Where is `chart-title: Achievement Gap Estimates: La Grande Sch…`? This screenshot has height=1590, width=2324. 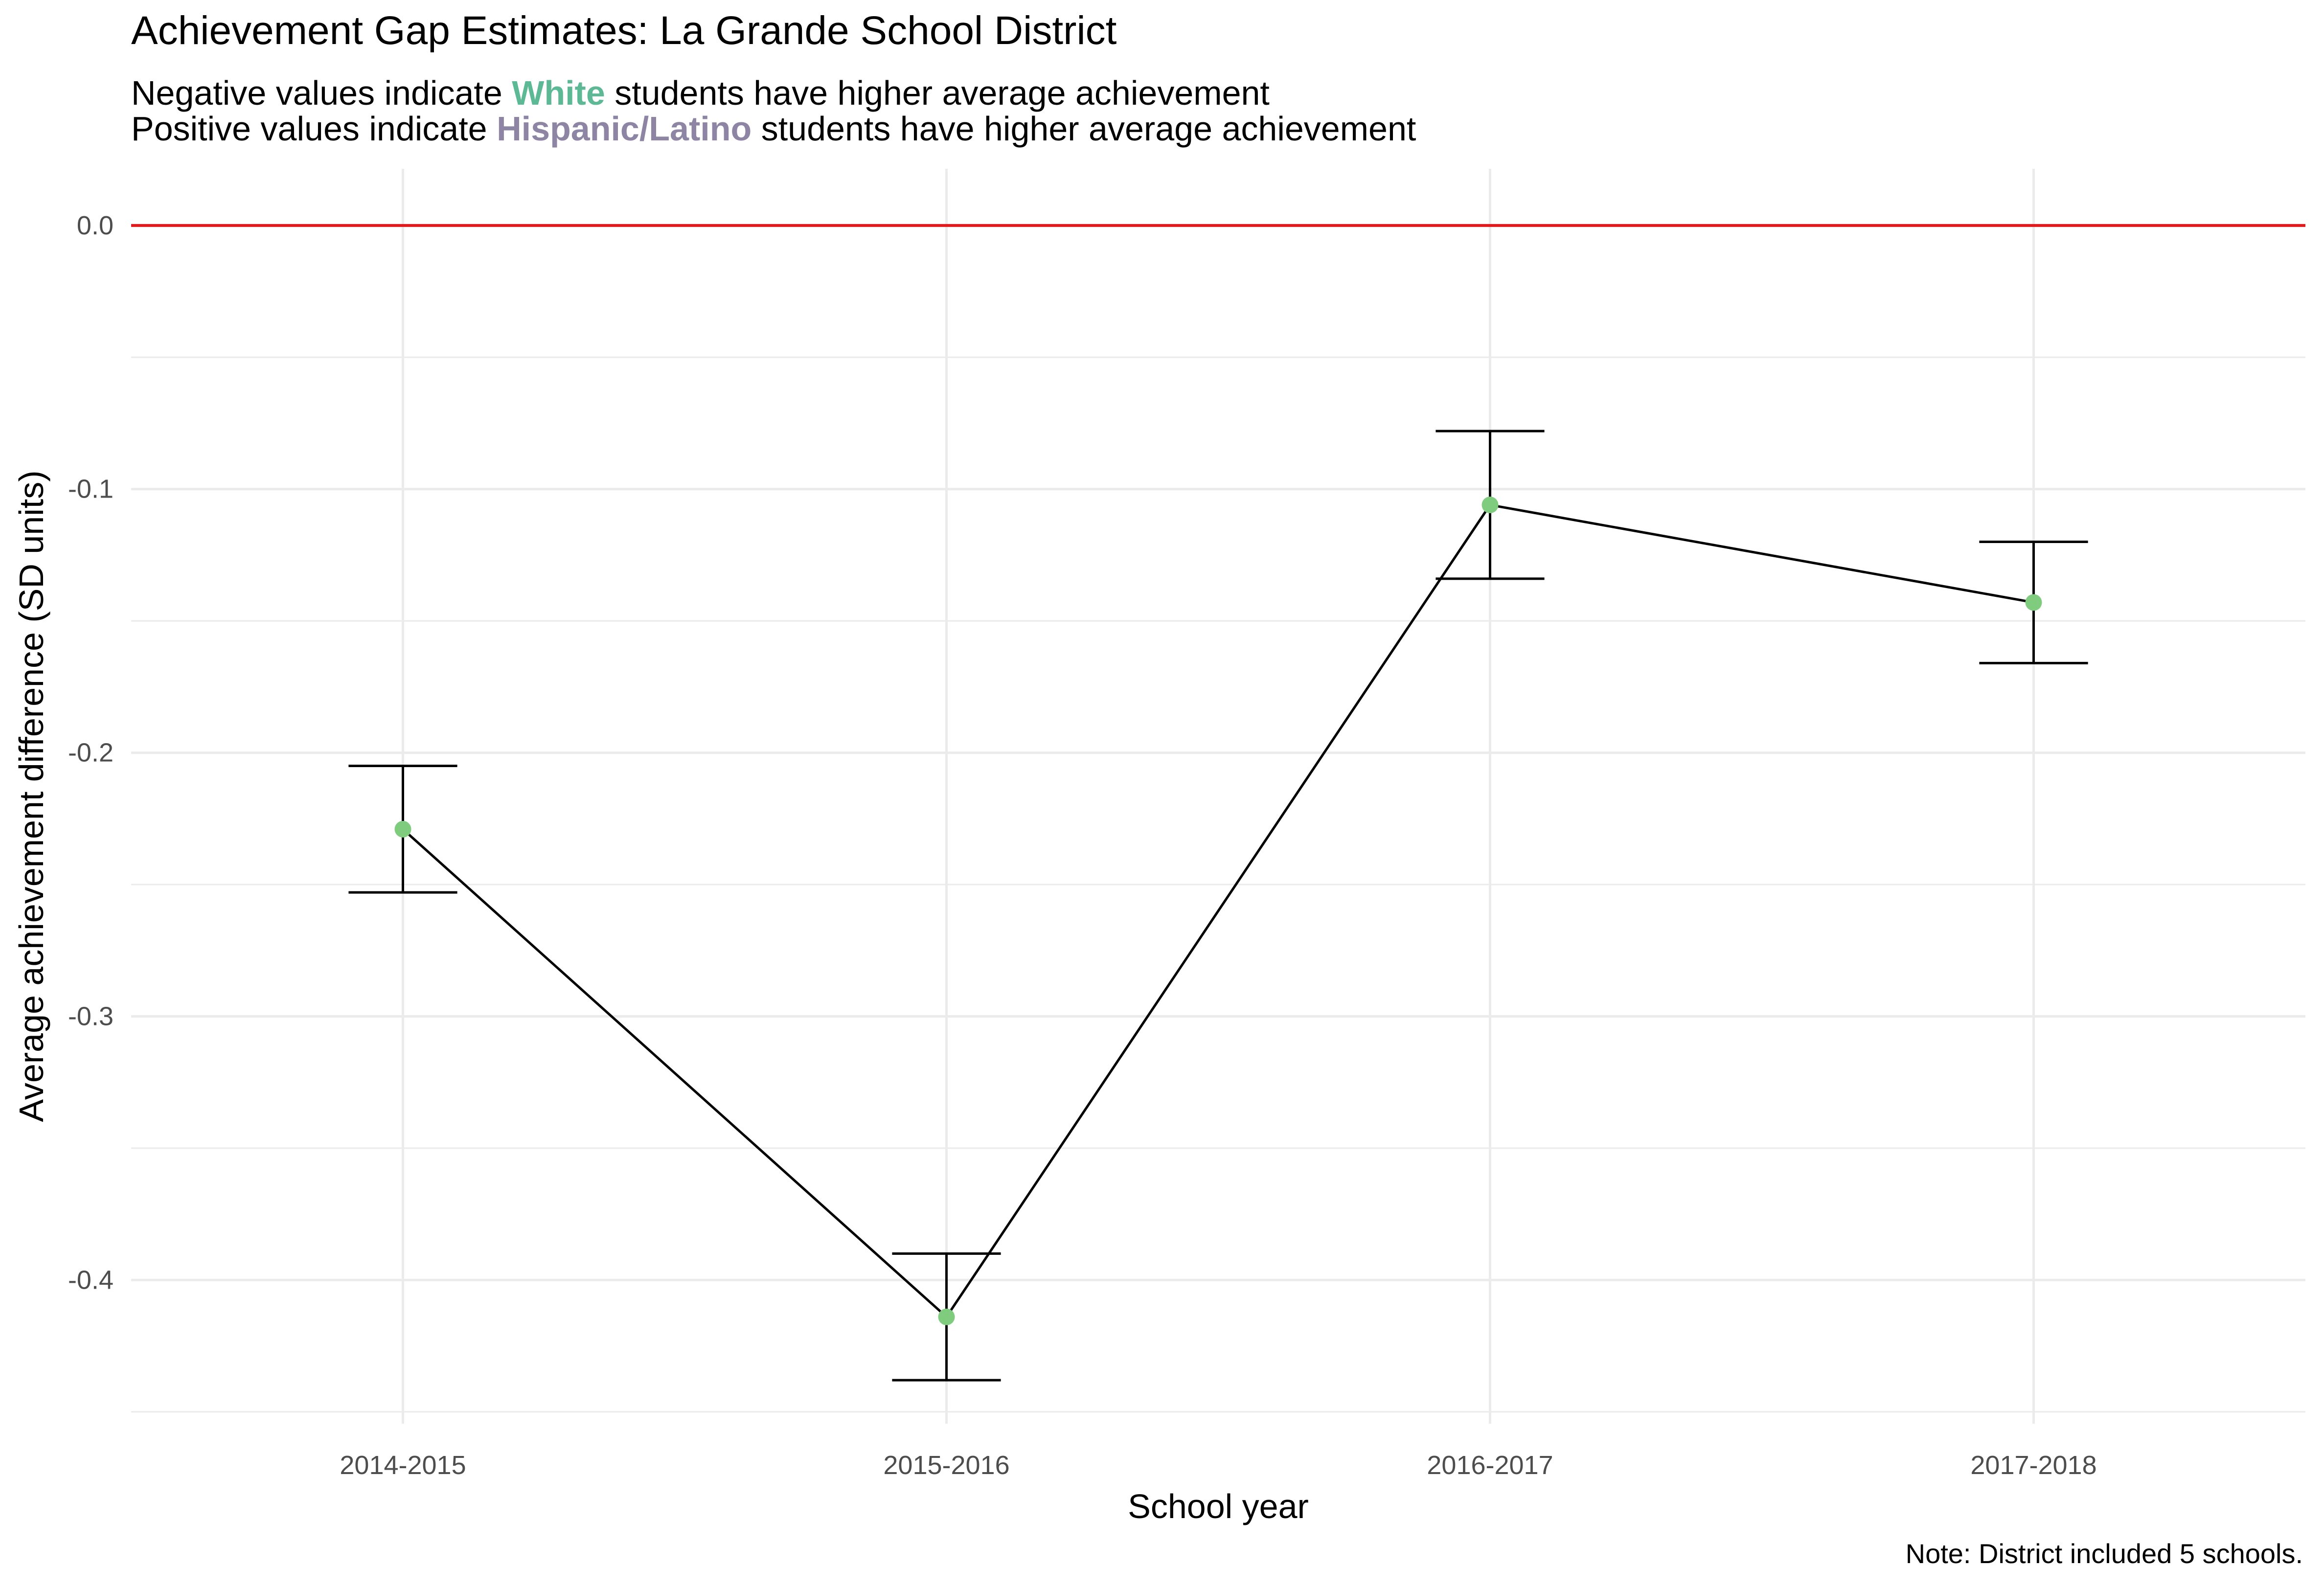
chart-title: Achievement Gap Estimates: La Grande Sch… is located at coordinates (624, 31).